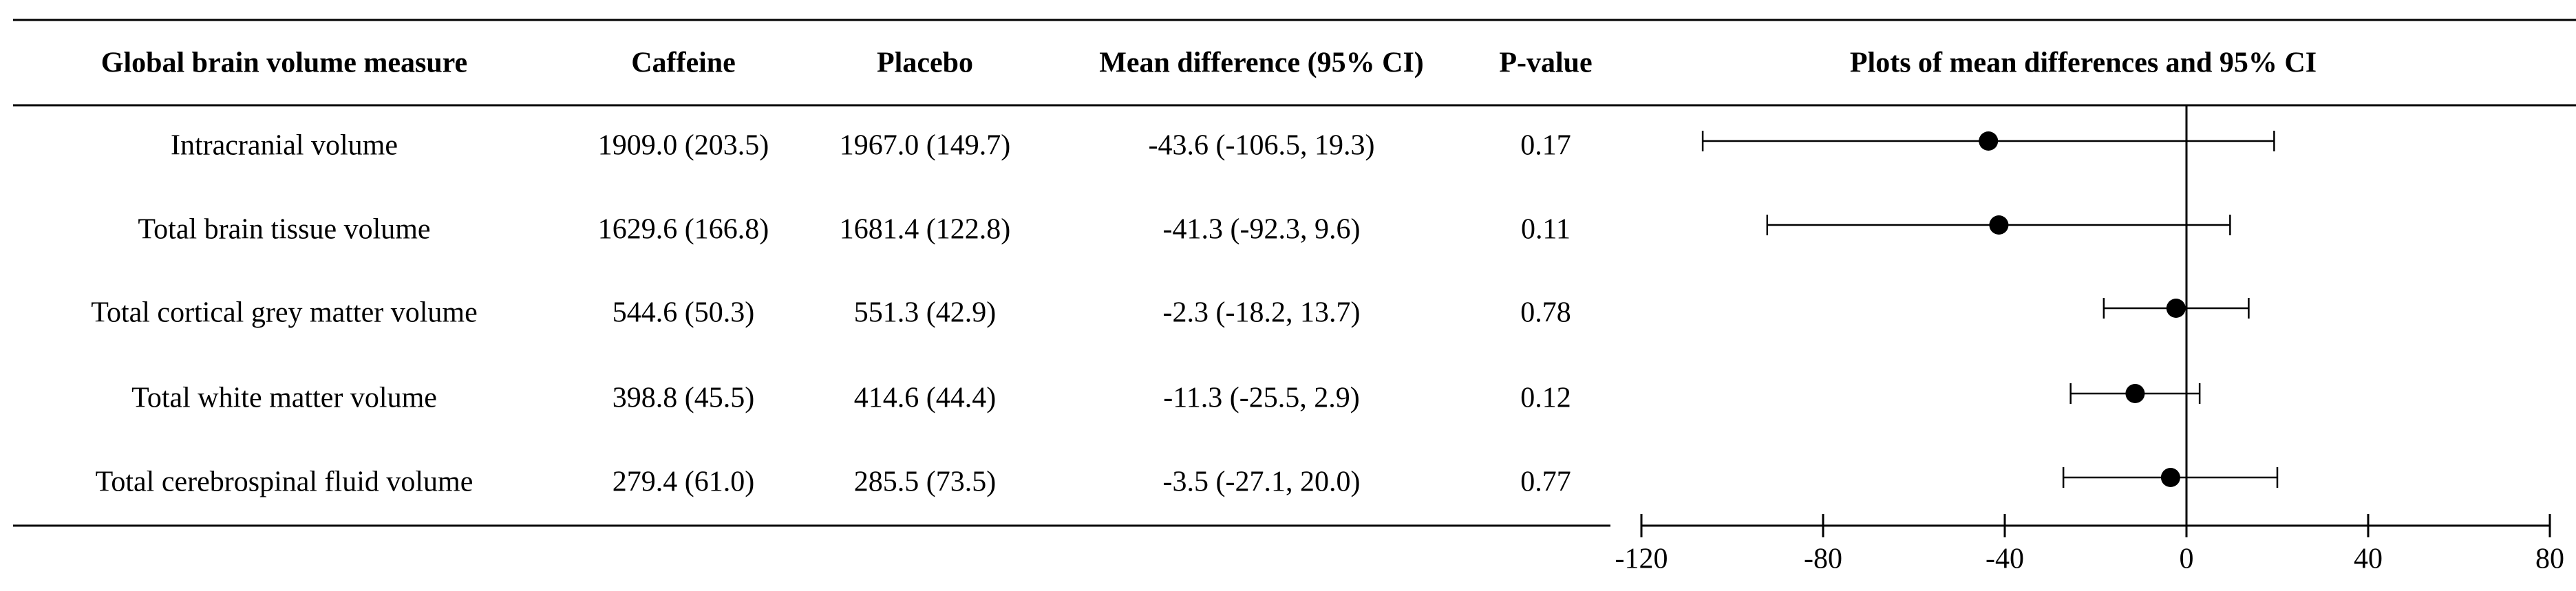 The height and width of the screenshot is (591, 2576). What do you see at coordinates (925, 230) in the screenshot?
I see `table-cell: 1681.4 (122.8)` at bounding box center [925, 230].